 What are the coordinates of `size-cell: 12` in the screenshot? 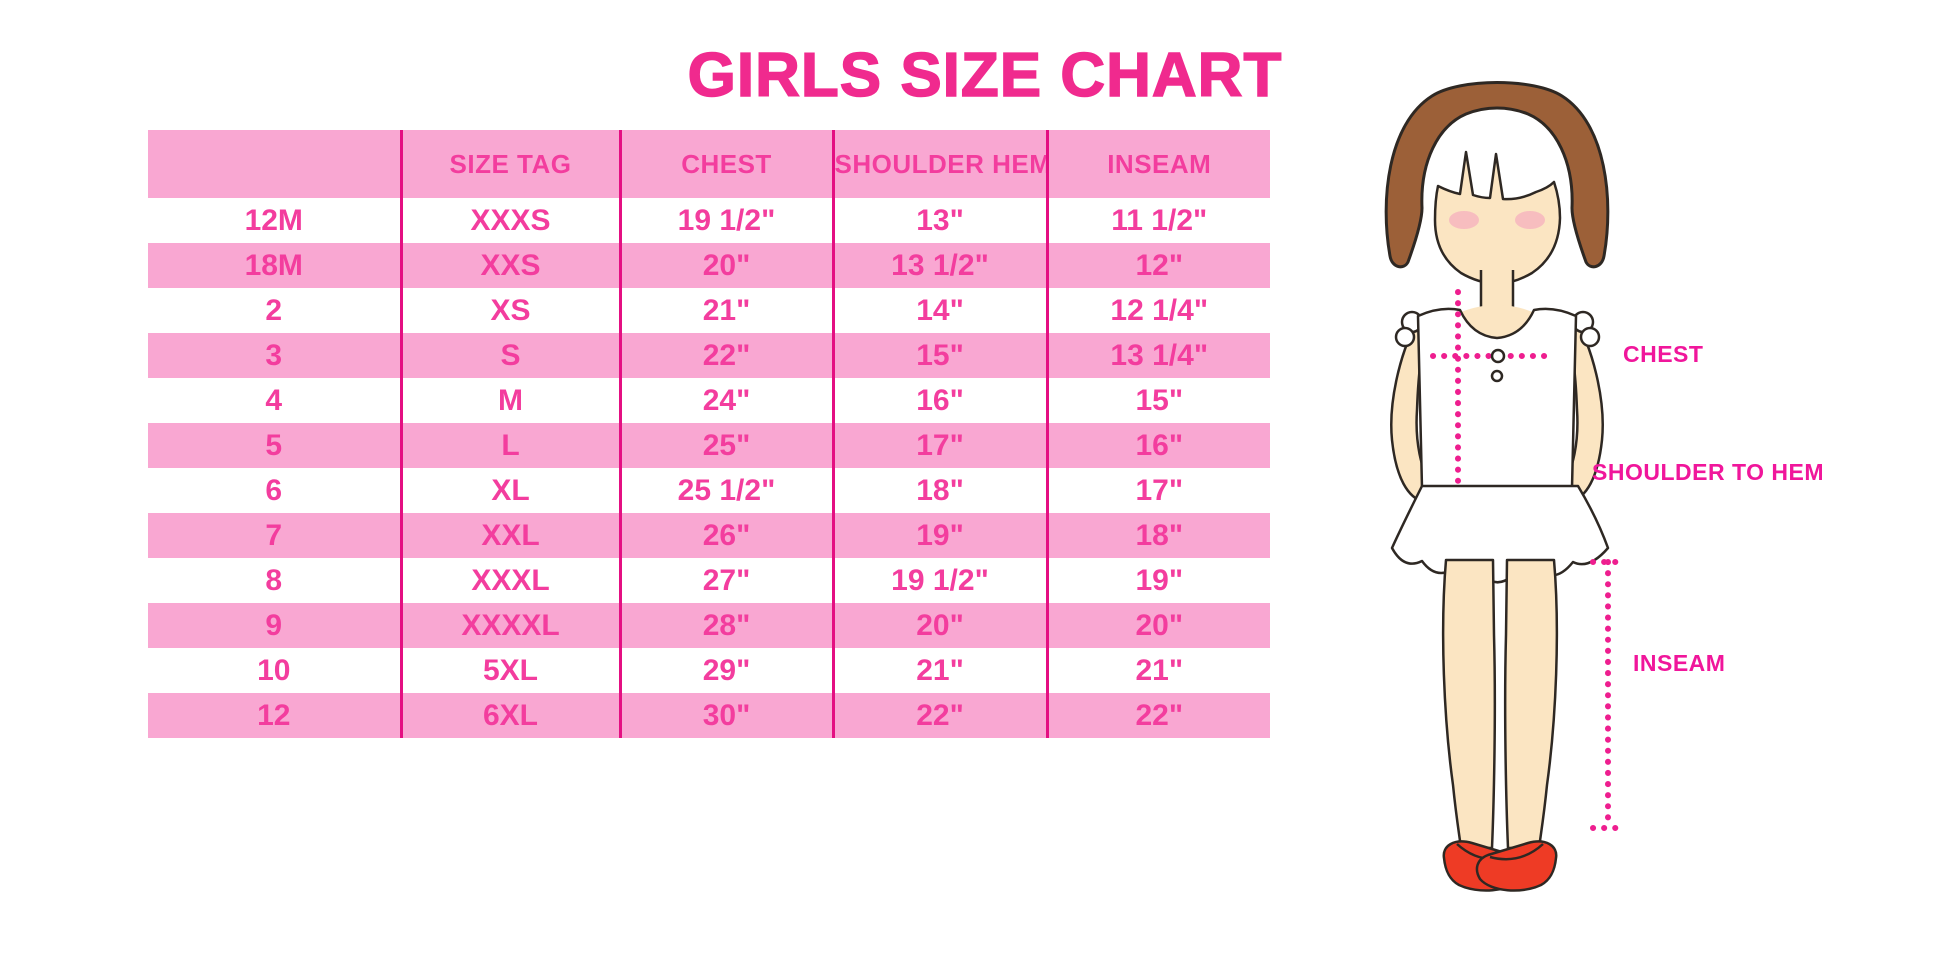 It's located at (274, 715).